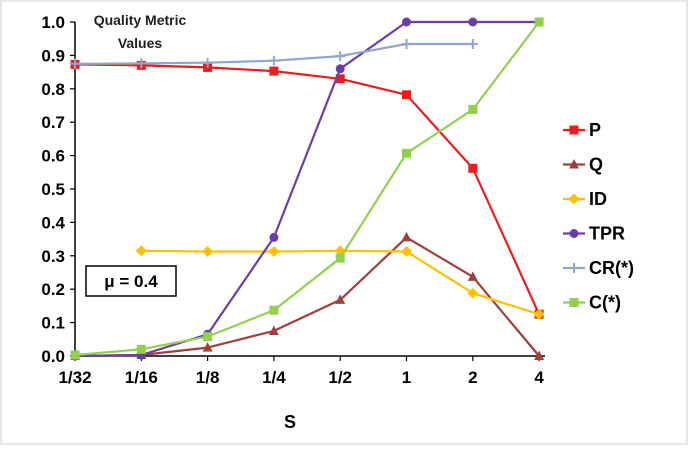 The image size is (688, 450). I want to click on annotation-text: μ = 0.4, so click(131, 281).